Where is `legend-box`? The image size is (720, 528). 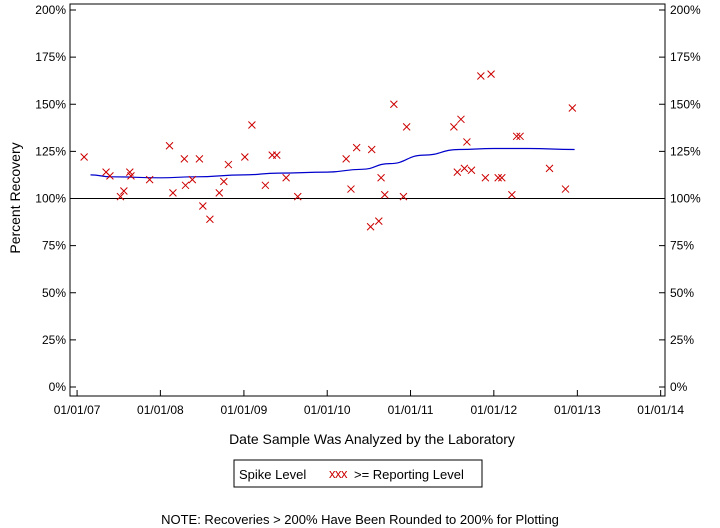
legend-box is located at coordinates (358, 473).